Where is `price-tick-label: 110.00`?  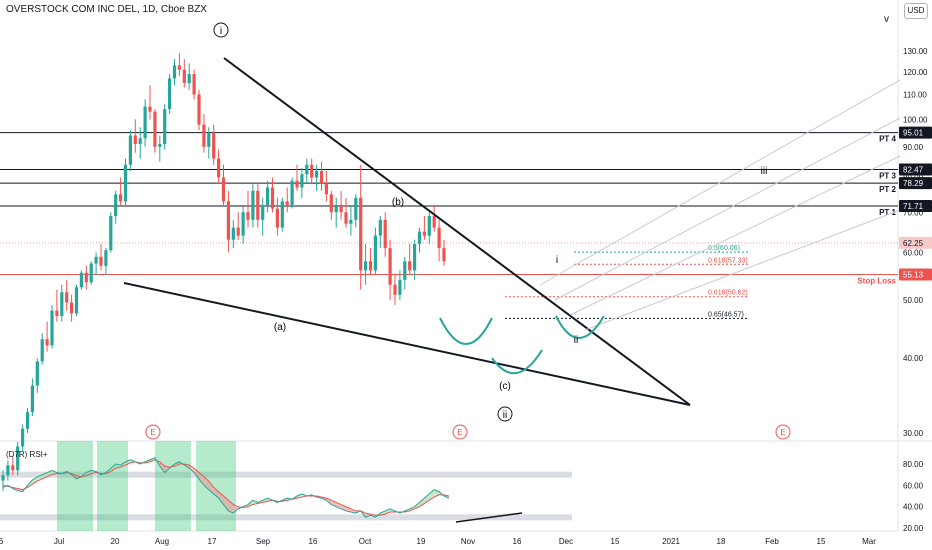
price-tick-label: 110.00 is located at coordinates (915, 95).